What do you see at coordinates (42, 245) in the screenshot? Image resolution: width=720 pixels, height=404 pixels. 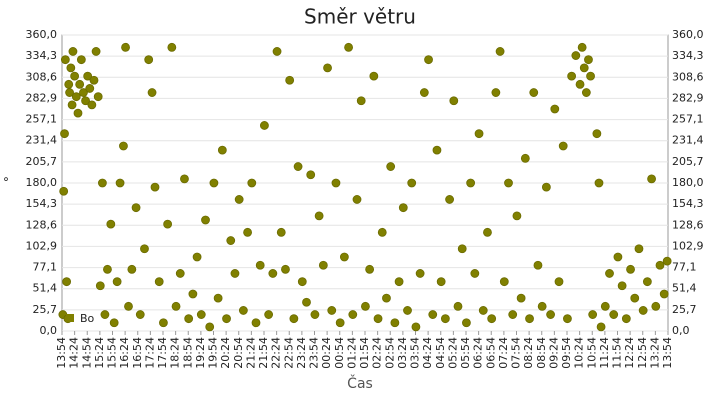 I see `y-tick-label: 102,9` at bounding box center [42, 245].